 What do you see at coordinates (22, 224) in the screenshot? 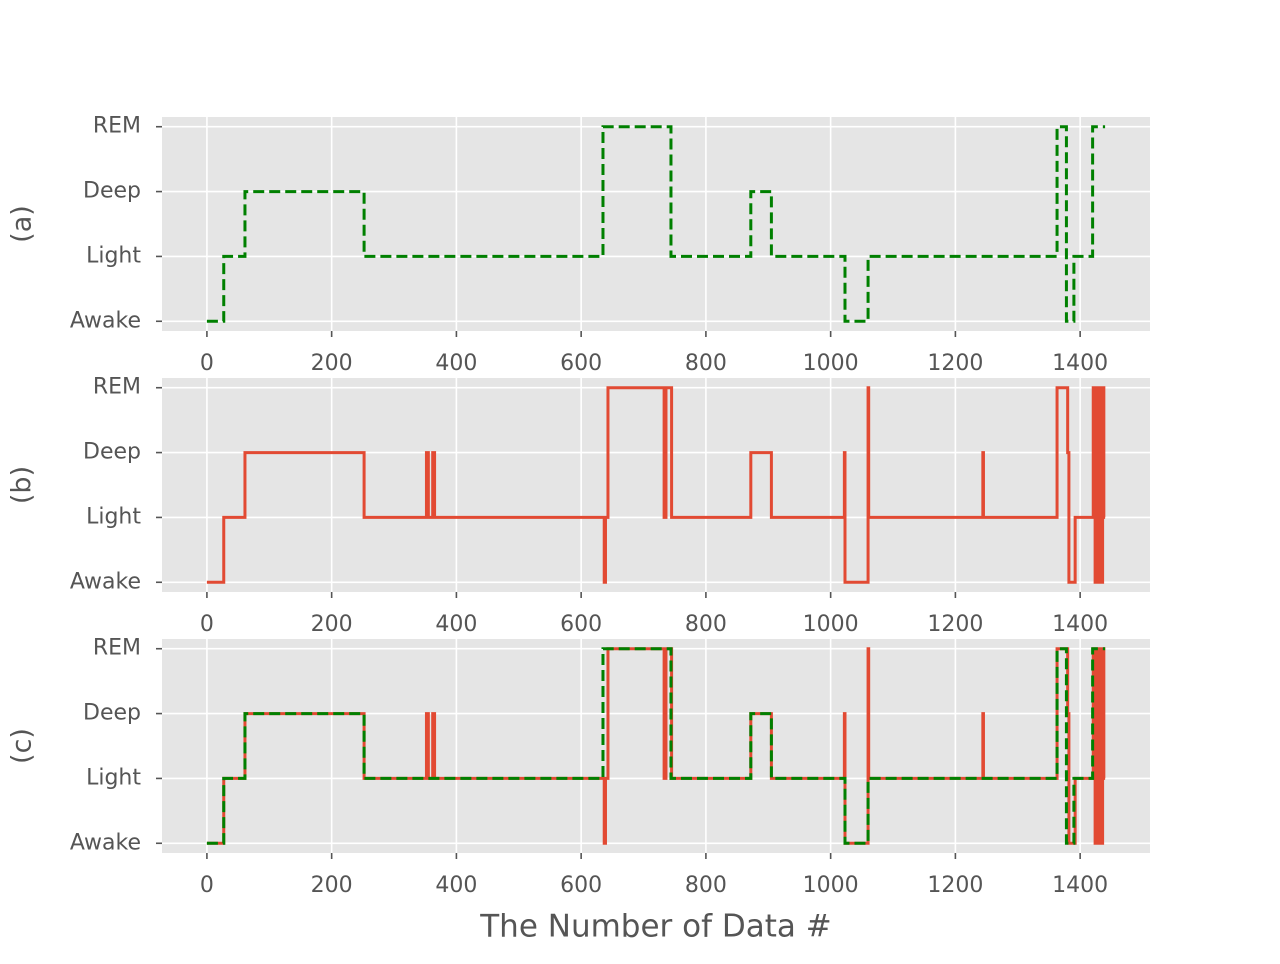
I see `y-axis-label: (a)` at bounding box center [22, 224].